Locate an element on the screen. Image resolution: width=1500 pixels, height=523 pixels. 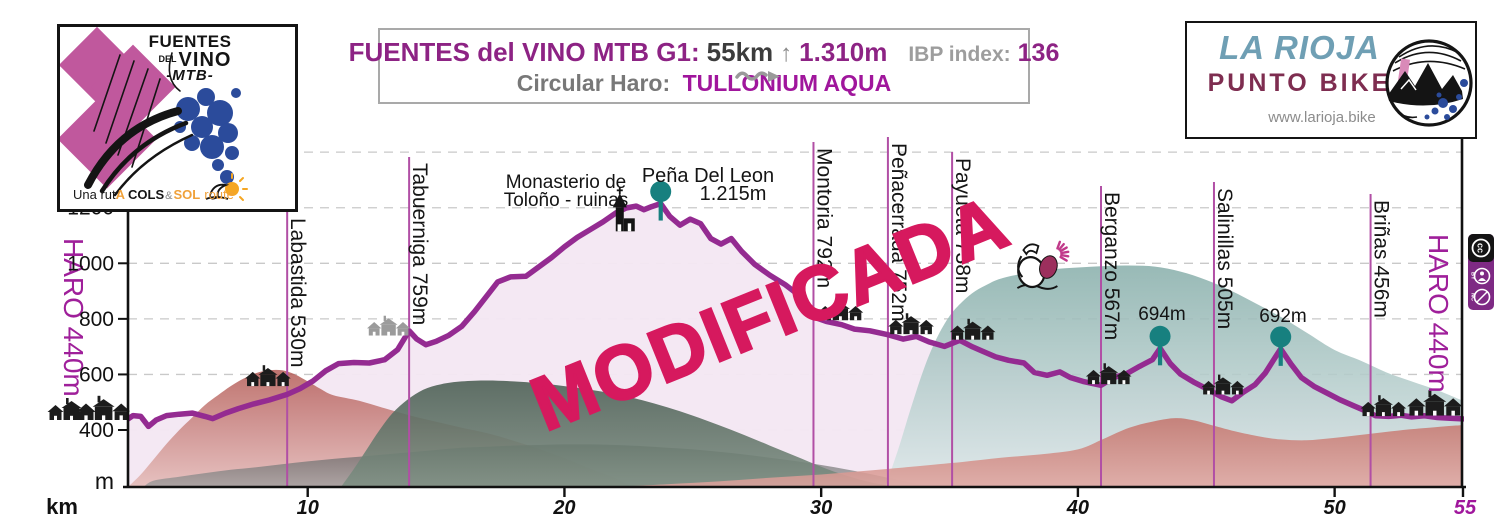
poi-label-monasterio-1: Monasterio de is located at coordinates (566, 182).